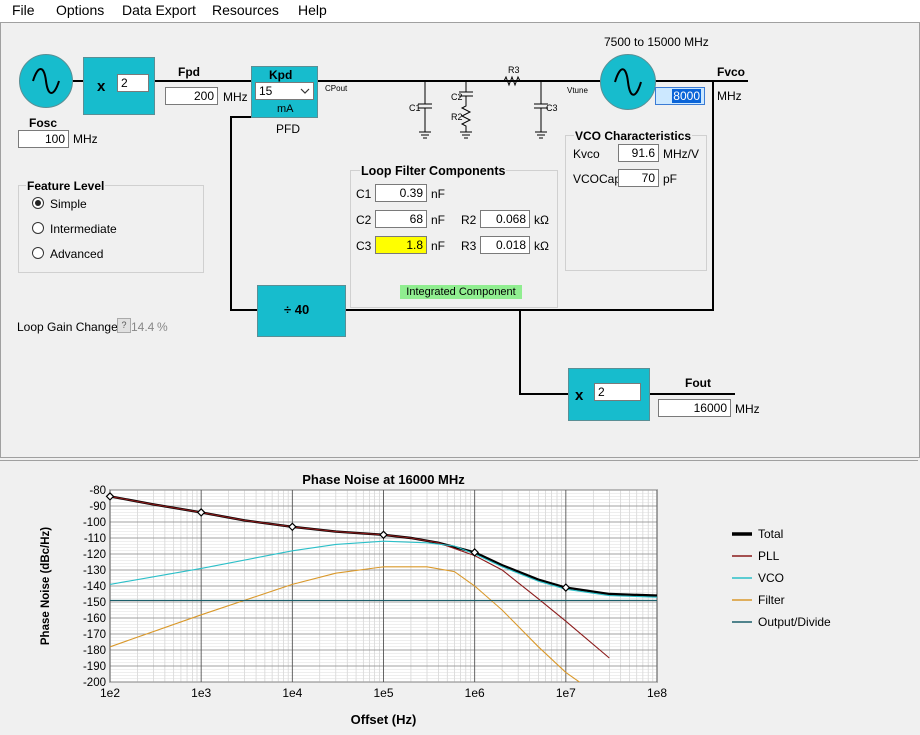 Image resolution: width=920 pixels, height=735 pixels. I want to click on x-axis-label: Offset (Hz), so click(384, 719).